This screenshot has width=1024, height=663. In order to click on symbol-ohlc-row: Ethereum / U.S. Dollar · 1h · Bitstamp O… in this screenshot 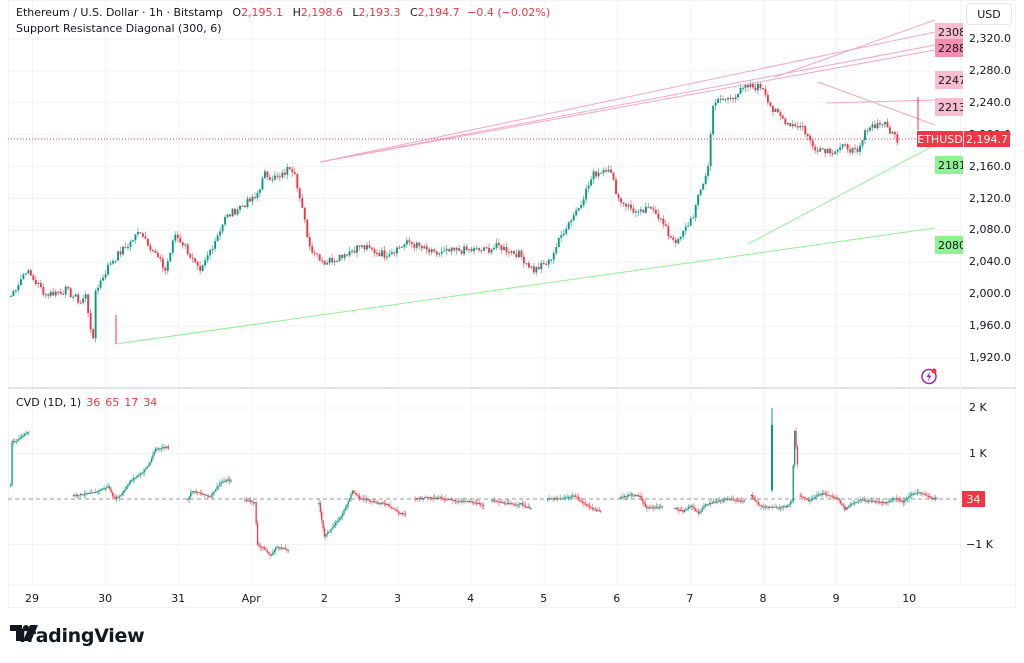, I will do `click(283, 12)`.